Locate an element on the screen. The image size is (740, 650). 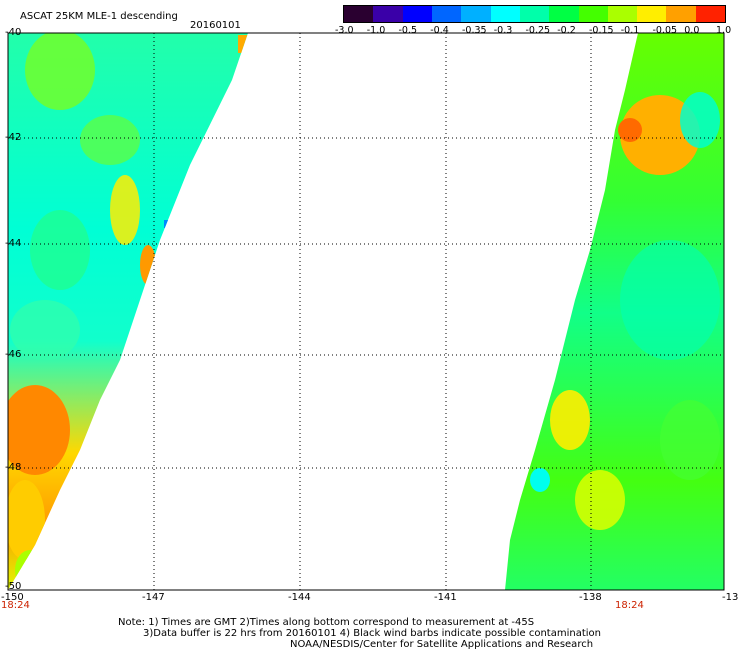
product-date: 20160101 is located at coordinates (215, 25).